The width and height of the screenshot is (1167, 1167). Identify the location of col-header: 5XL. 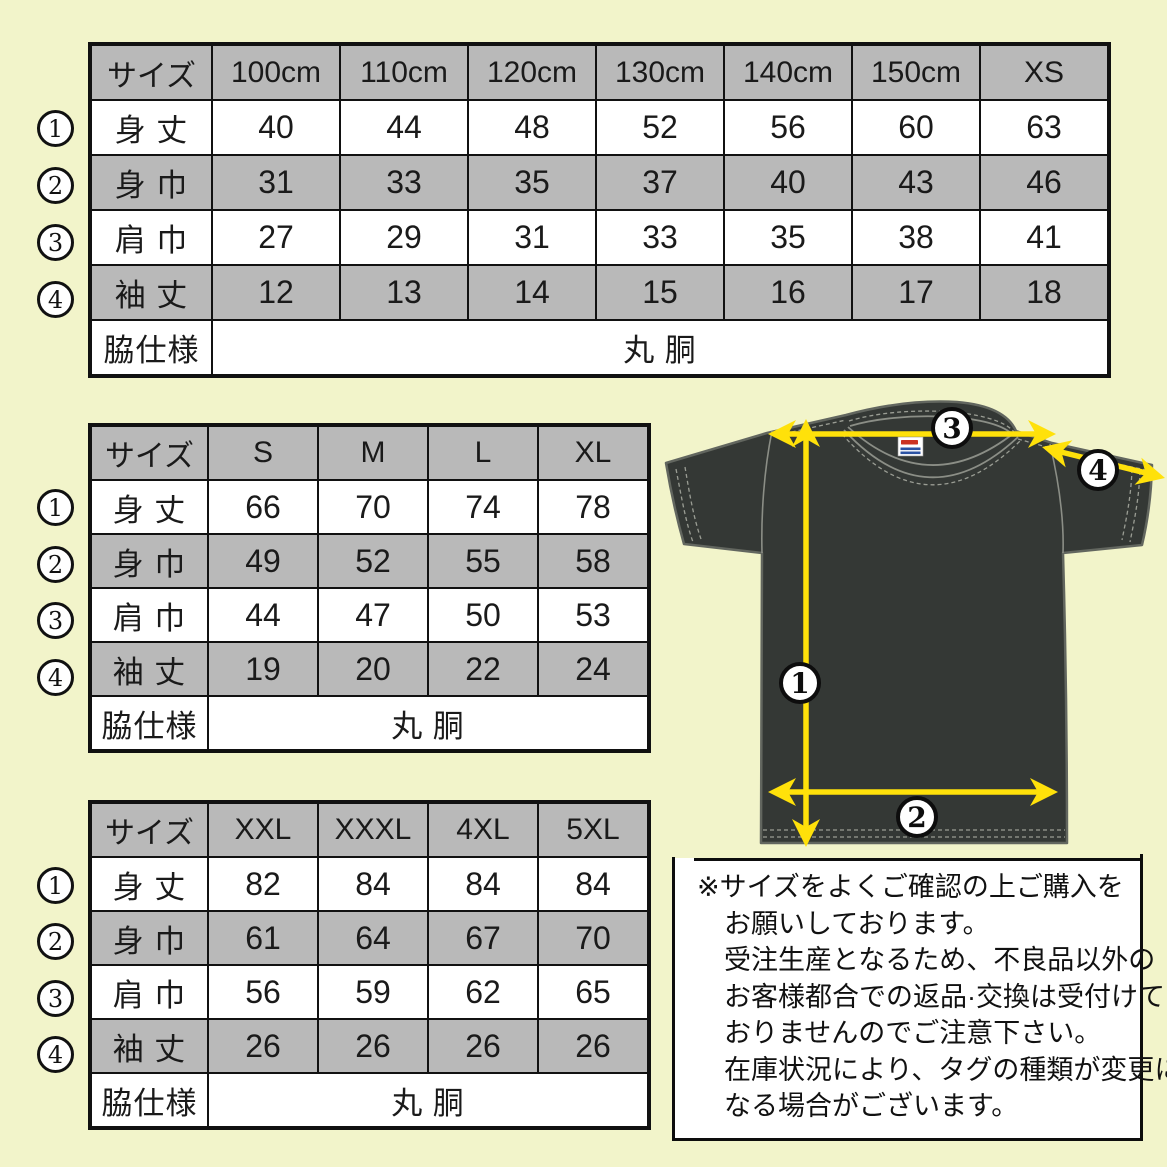
(593, 829).